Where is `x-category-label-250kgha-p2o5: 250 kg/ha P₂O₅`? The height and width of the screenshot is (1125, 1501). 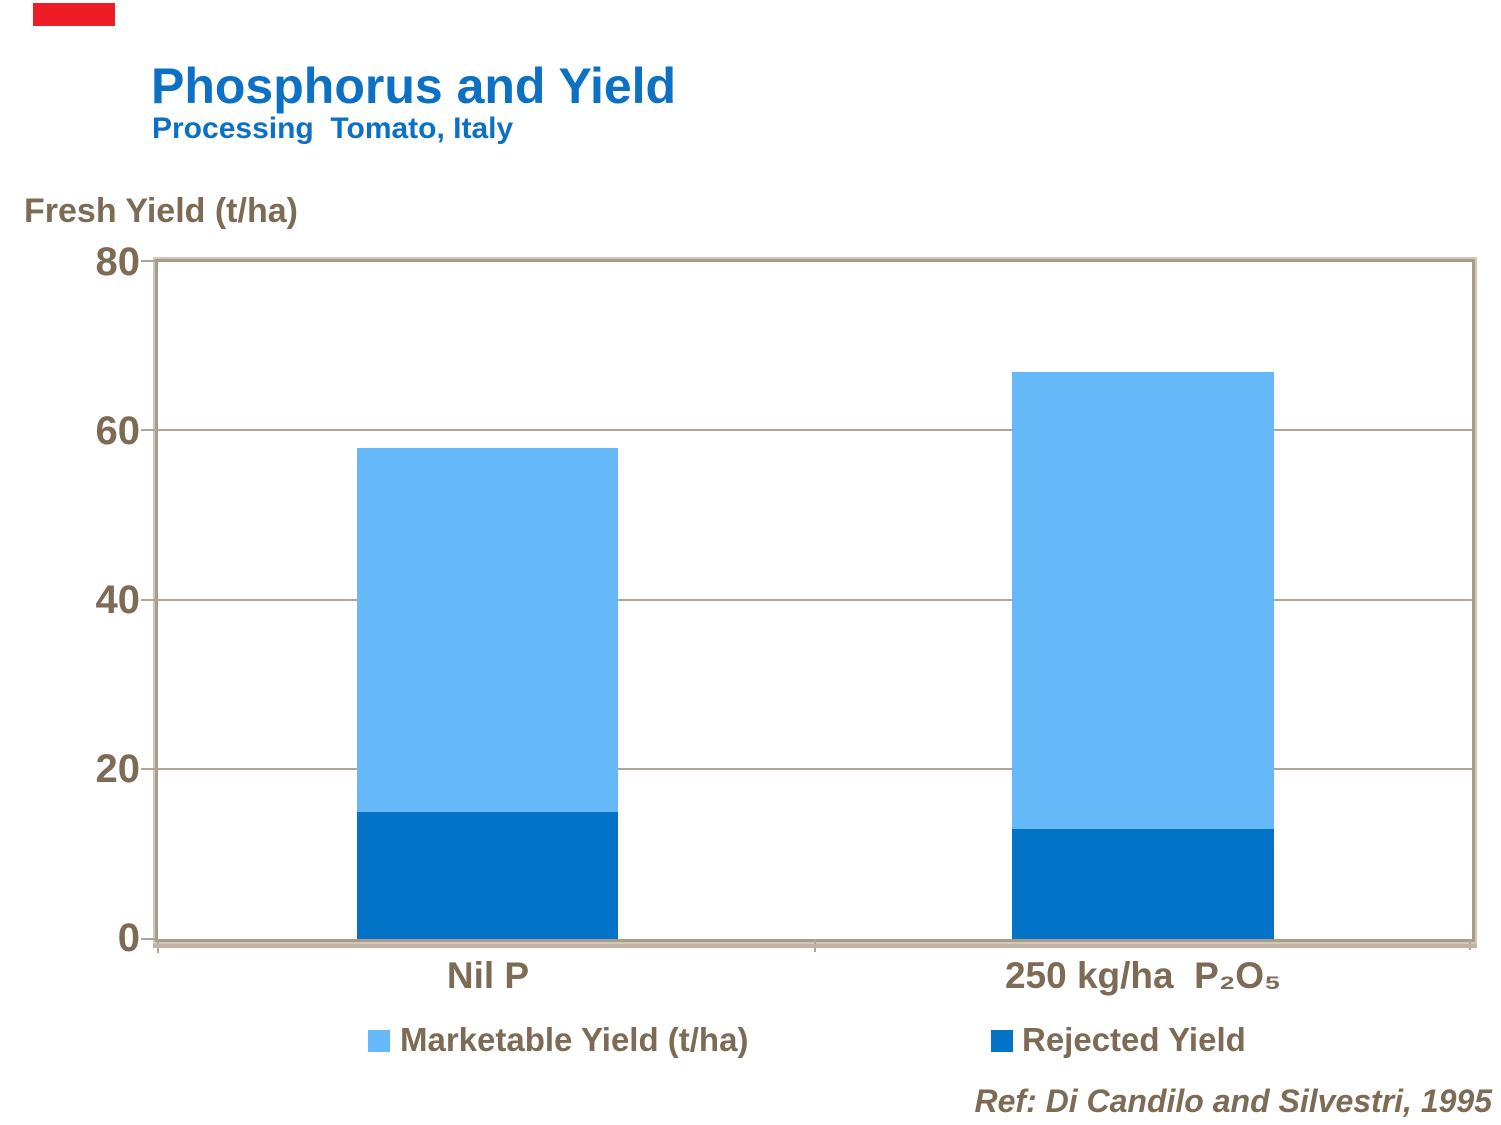
x-category-label-250kgha-p2o5: 250 kg/ha P₂O₅ is located at coordinates (1143, 975).